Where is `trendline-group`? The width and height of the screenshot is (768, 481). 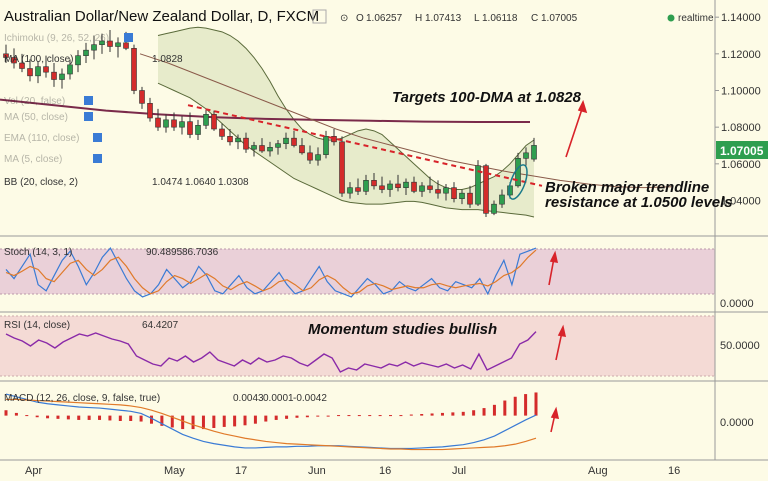
trendline-group is located at coordinates (365, 145).